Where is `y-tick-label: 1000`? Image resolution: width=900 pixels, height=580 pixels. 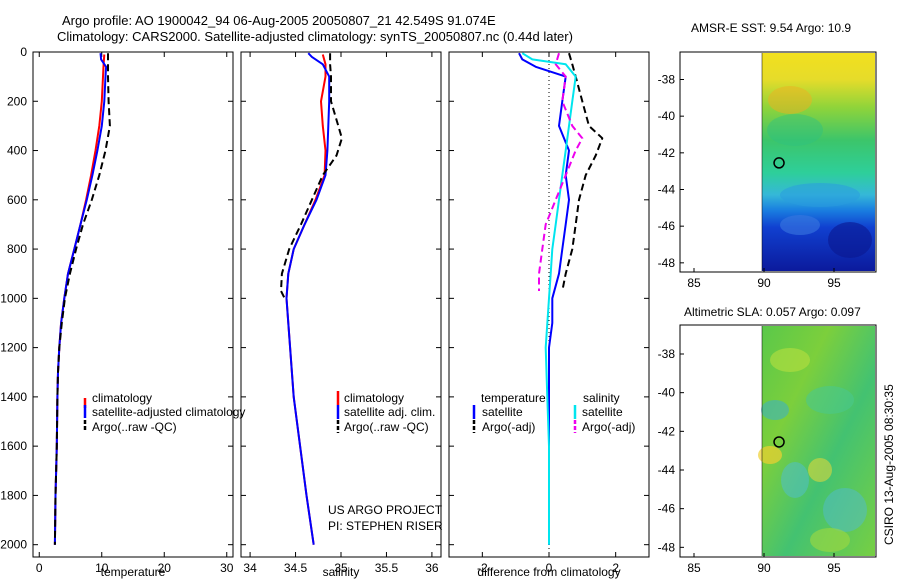 y-tick-label: 1000 is located at coordinates (13, 298).